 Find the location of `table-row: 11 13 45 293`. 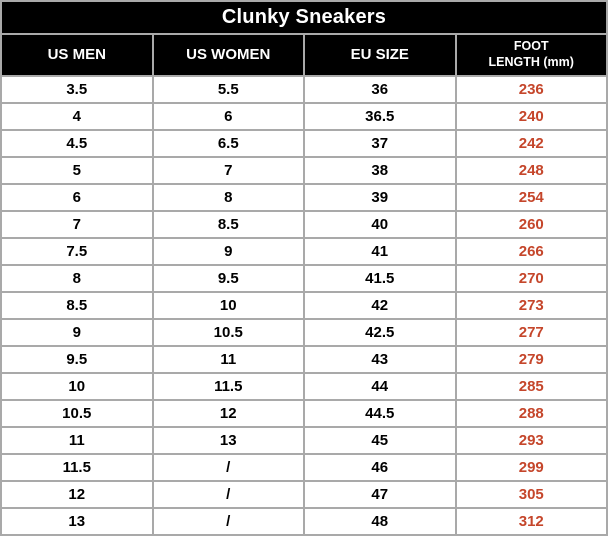

table-row: 11 13 45 293 is located at coordinates (304, 440).